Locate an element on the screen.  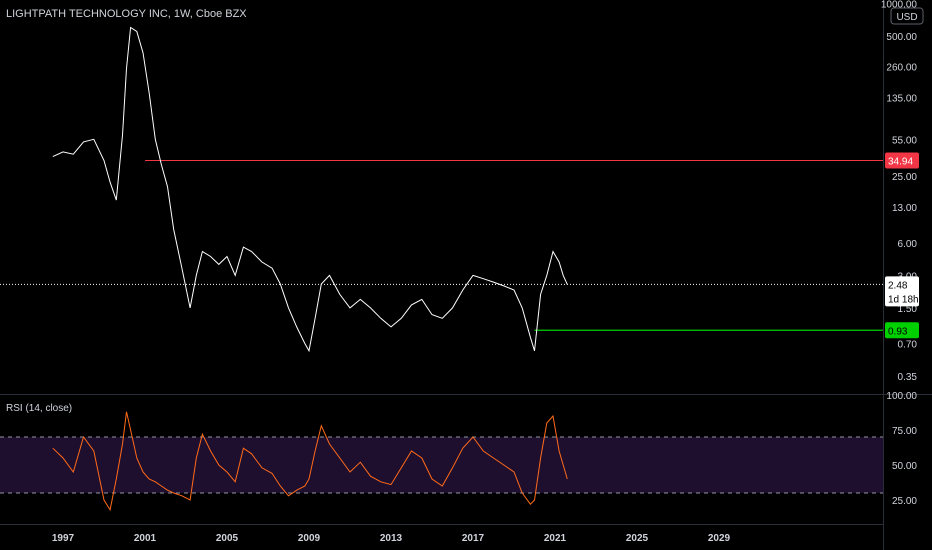
rsi-axis-ticks: 25.00 50.00 75.00 100.00 is located at coordinates (901, 449).